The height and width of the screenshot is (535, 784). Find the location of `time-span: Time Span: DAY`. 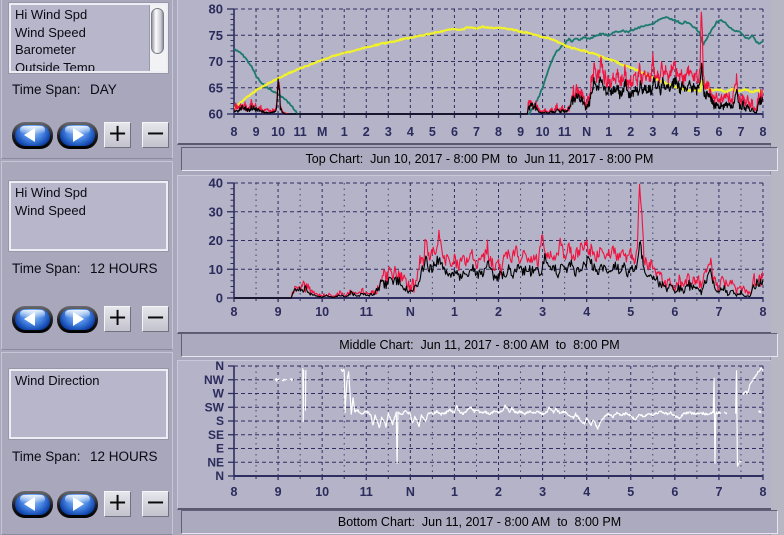

time-span: Time Span: DAY is located at coordinates (64, 89).